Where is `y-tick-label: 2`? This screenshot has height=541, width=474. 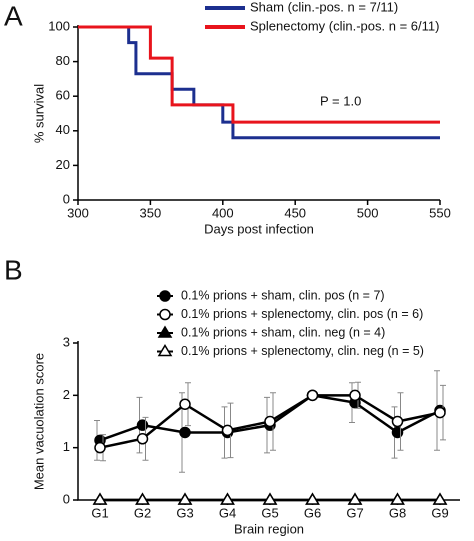
y-tick-label: 2 is located at coordinates (66, 394).